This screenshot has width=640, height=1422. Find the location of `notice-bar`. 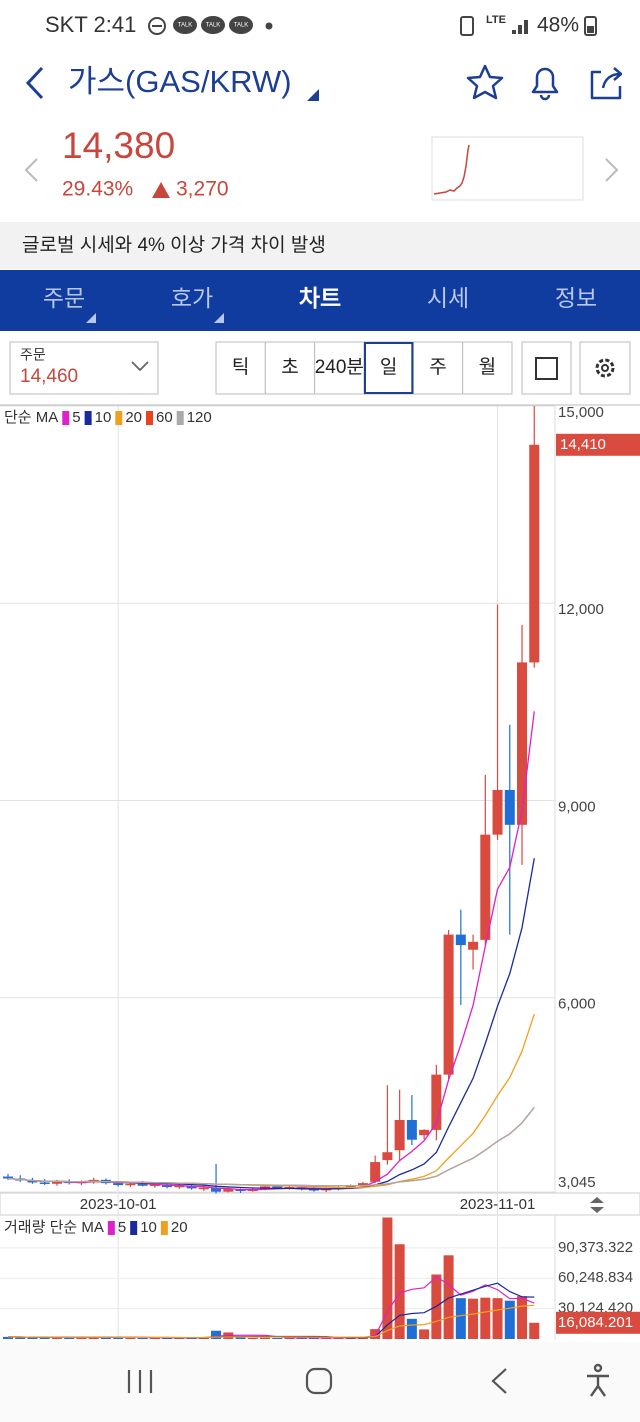

notice-bar is located at coordinates (320, 245).